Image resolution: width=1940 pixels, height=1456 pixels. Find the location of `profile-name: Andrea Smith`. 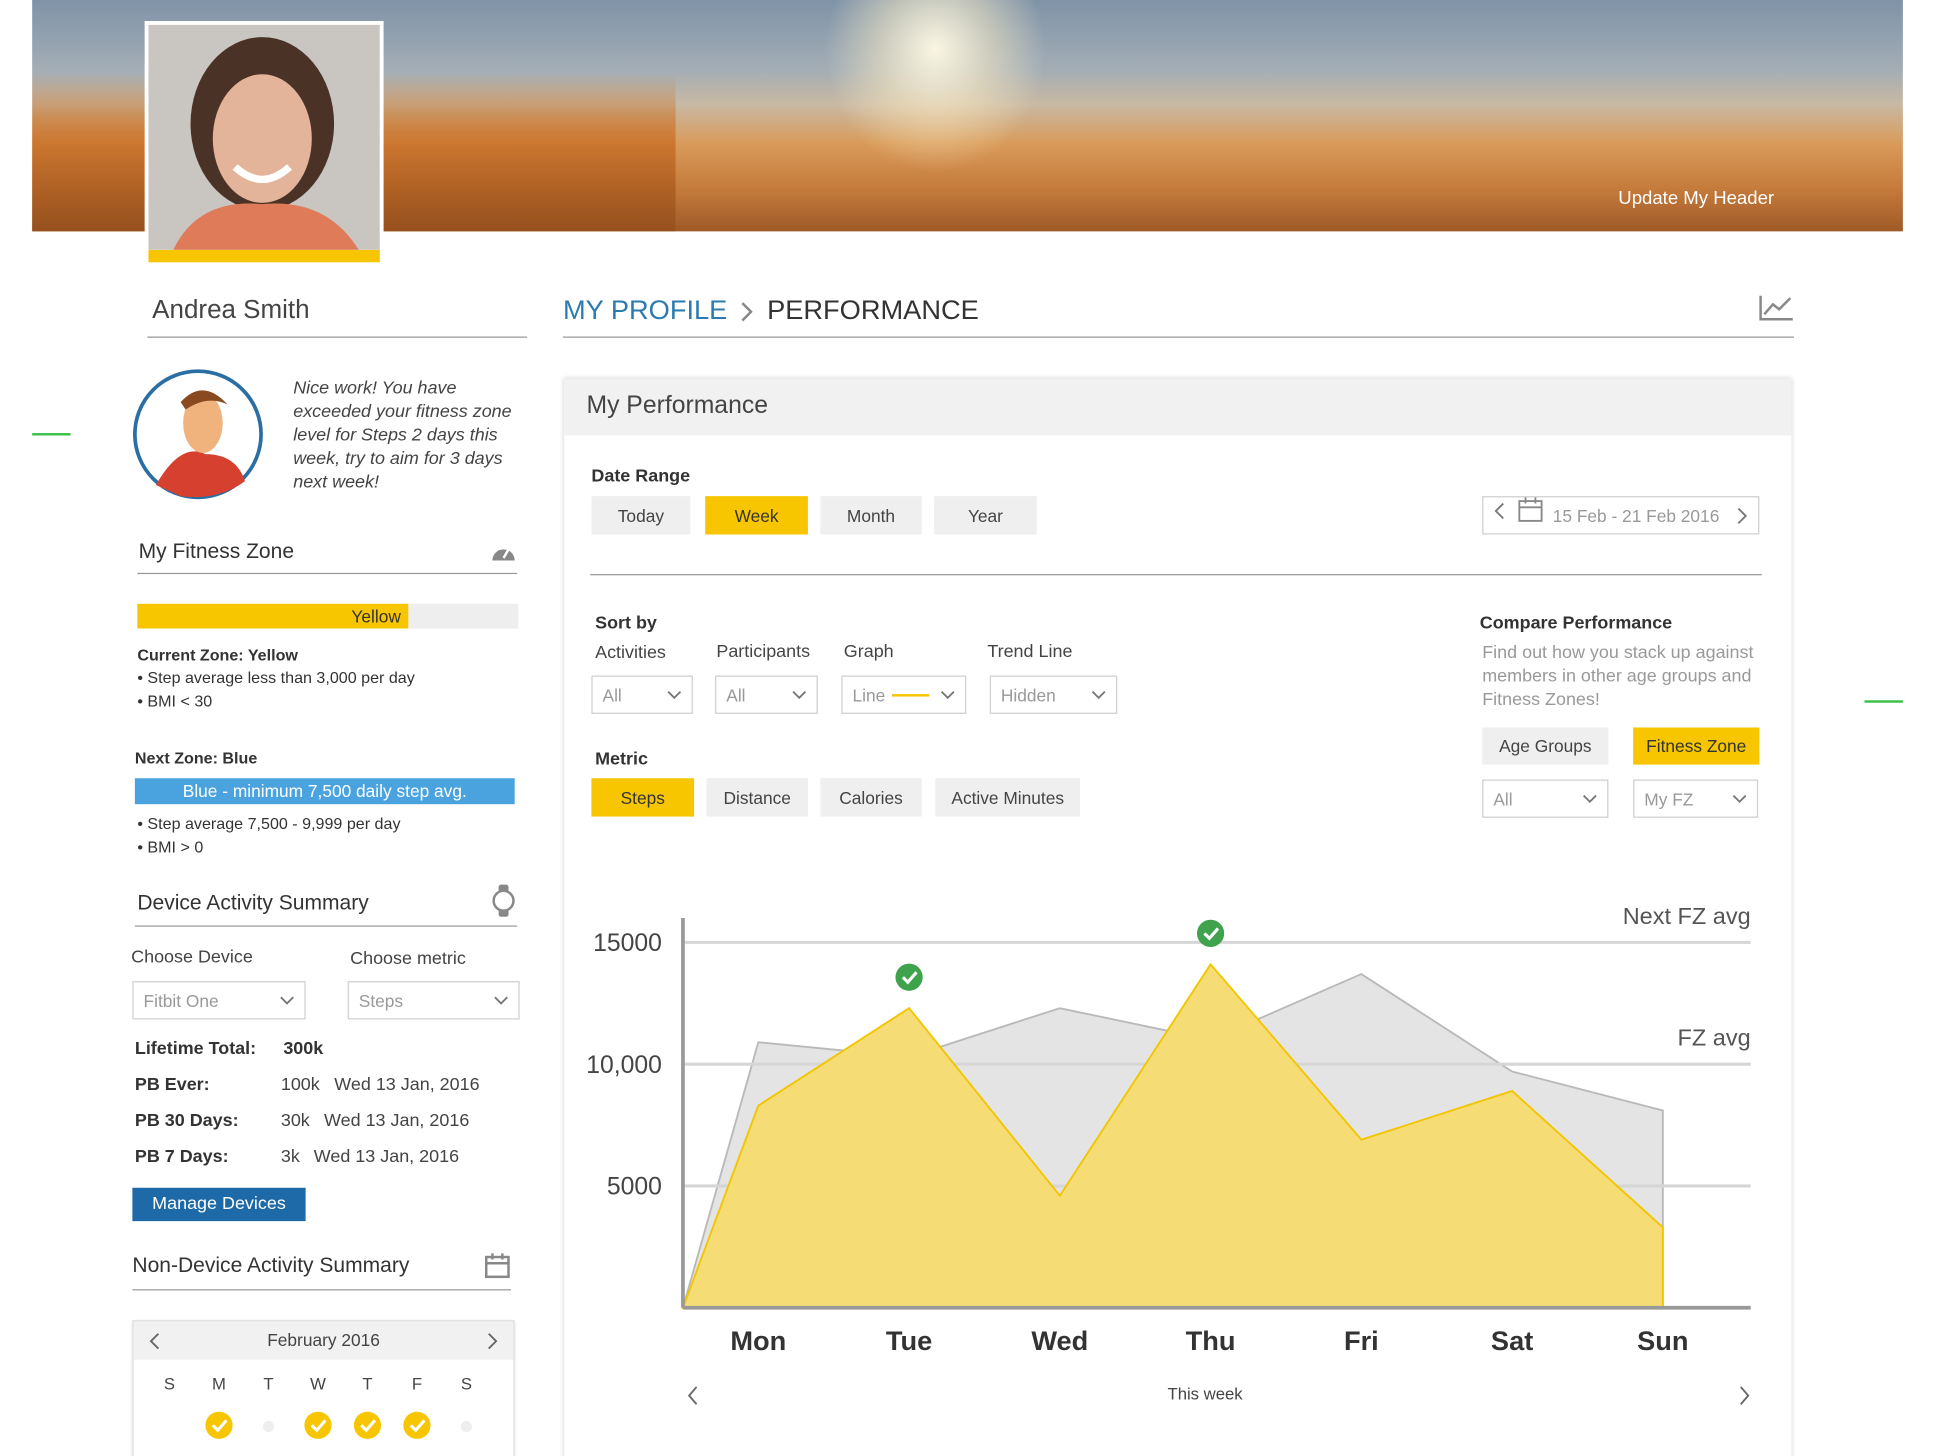

profile-name: Andrea Smith is located at coordinates (231, 310).